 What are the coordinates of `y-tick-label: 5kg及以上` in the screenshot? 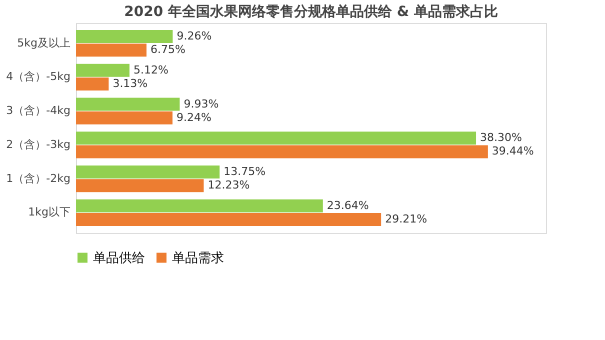 It's located at (43, 43).